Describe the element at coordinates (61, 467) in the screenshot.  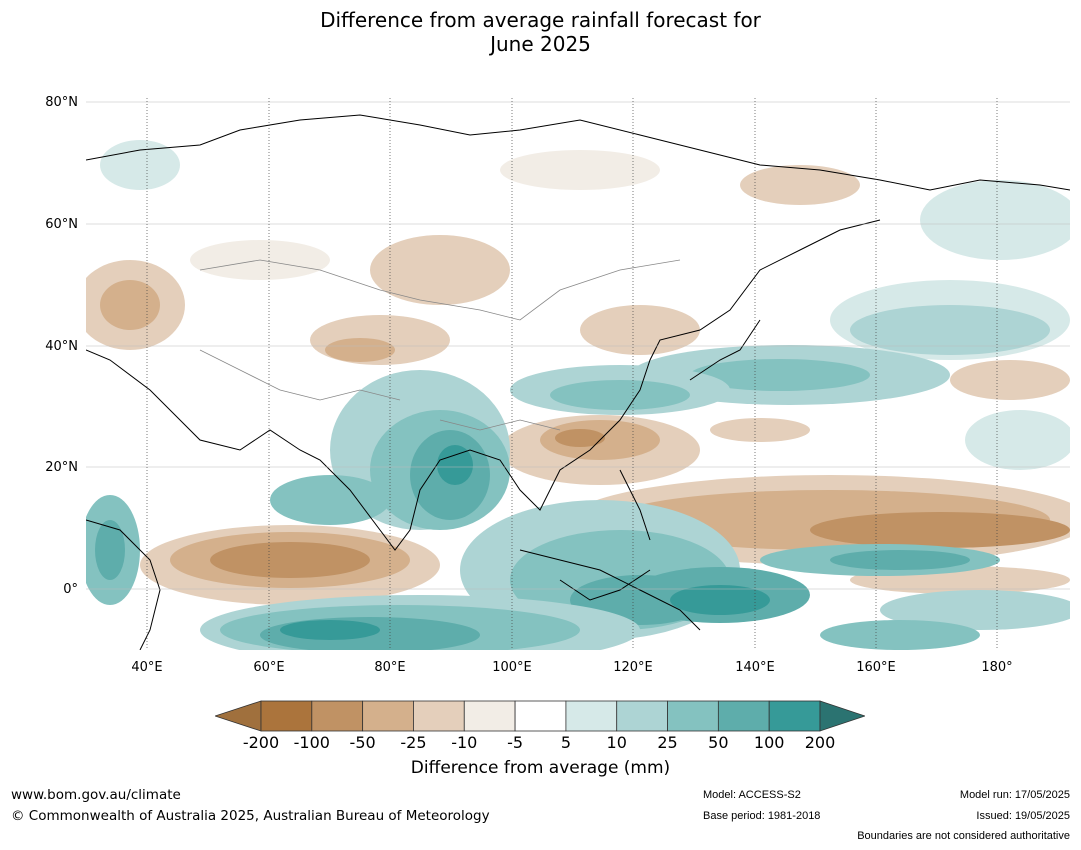
I see `lat-label-20n: 20°N` at that location.